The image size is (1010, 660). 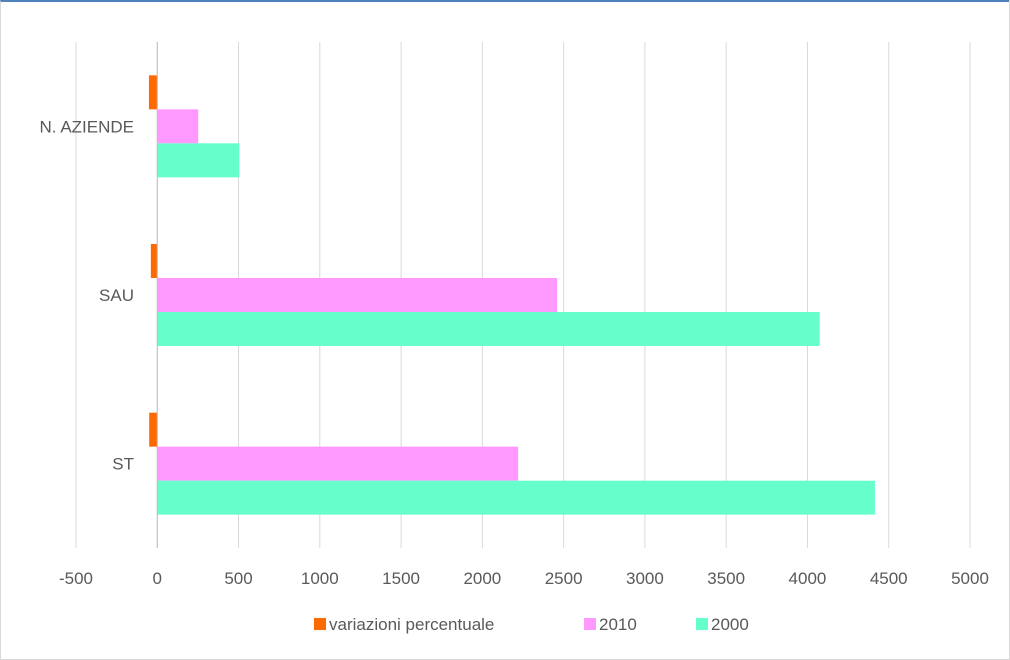 I want to click on legend-label: 2010, so click(x=618, y=624).